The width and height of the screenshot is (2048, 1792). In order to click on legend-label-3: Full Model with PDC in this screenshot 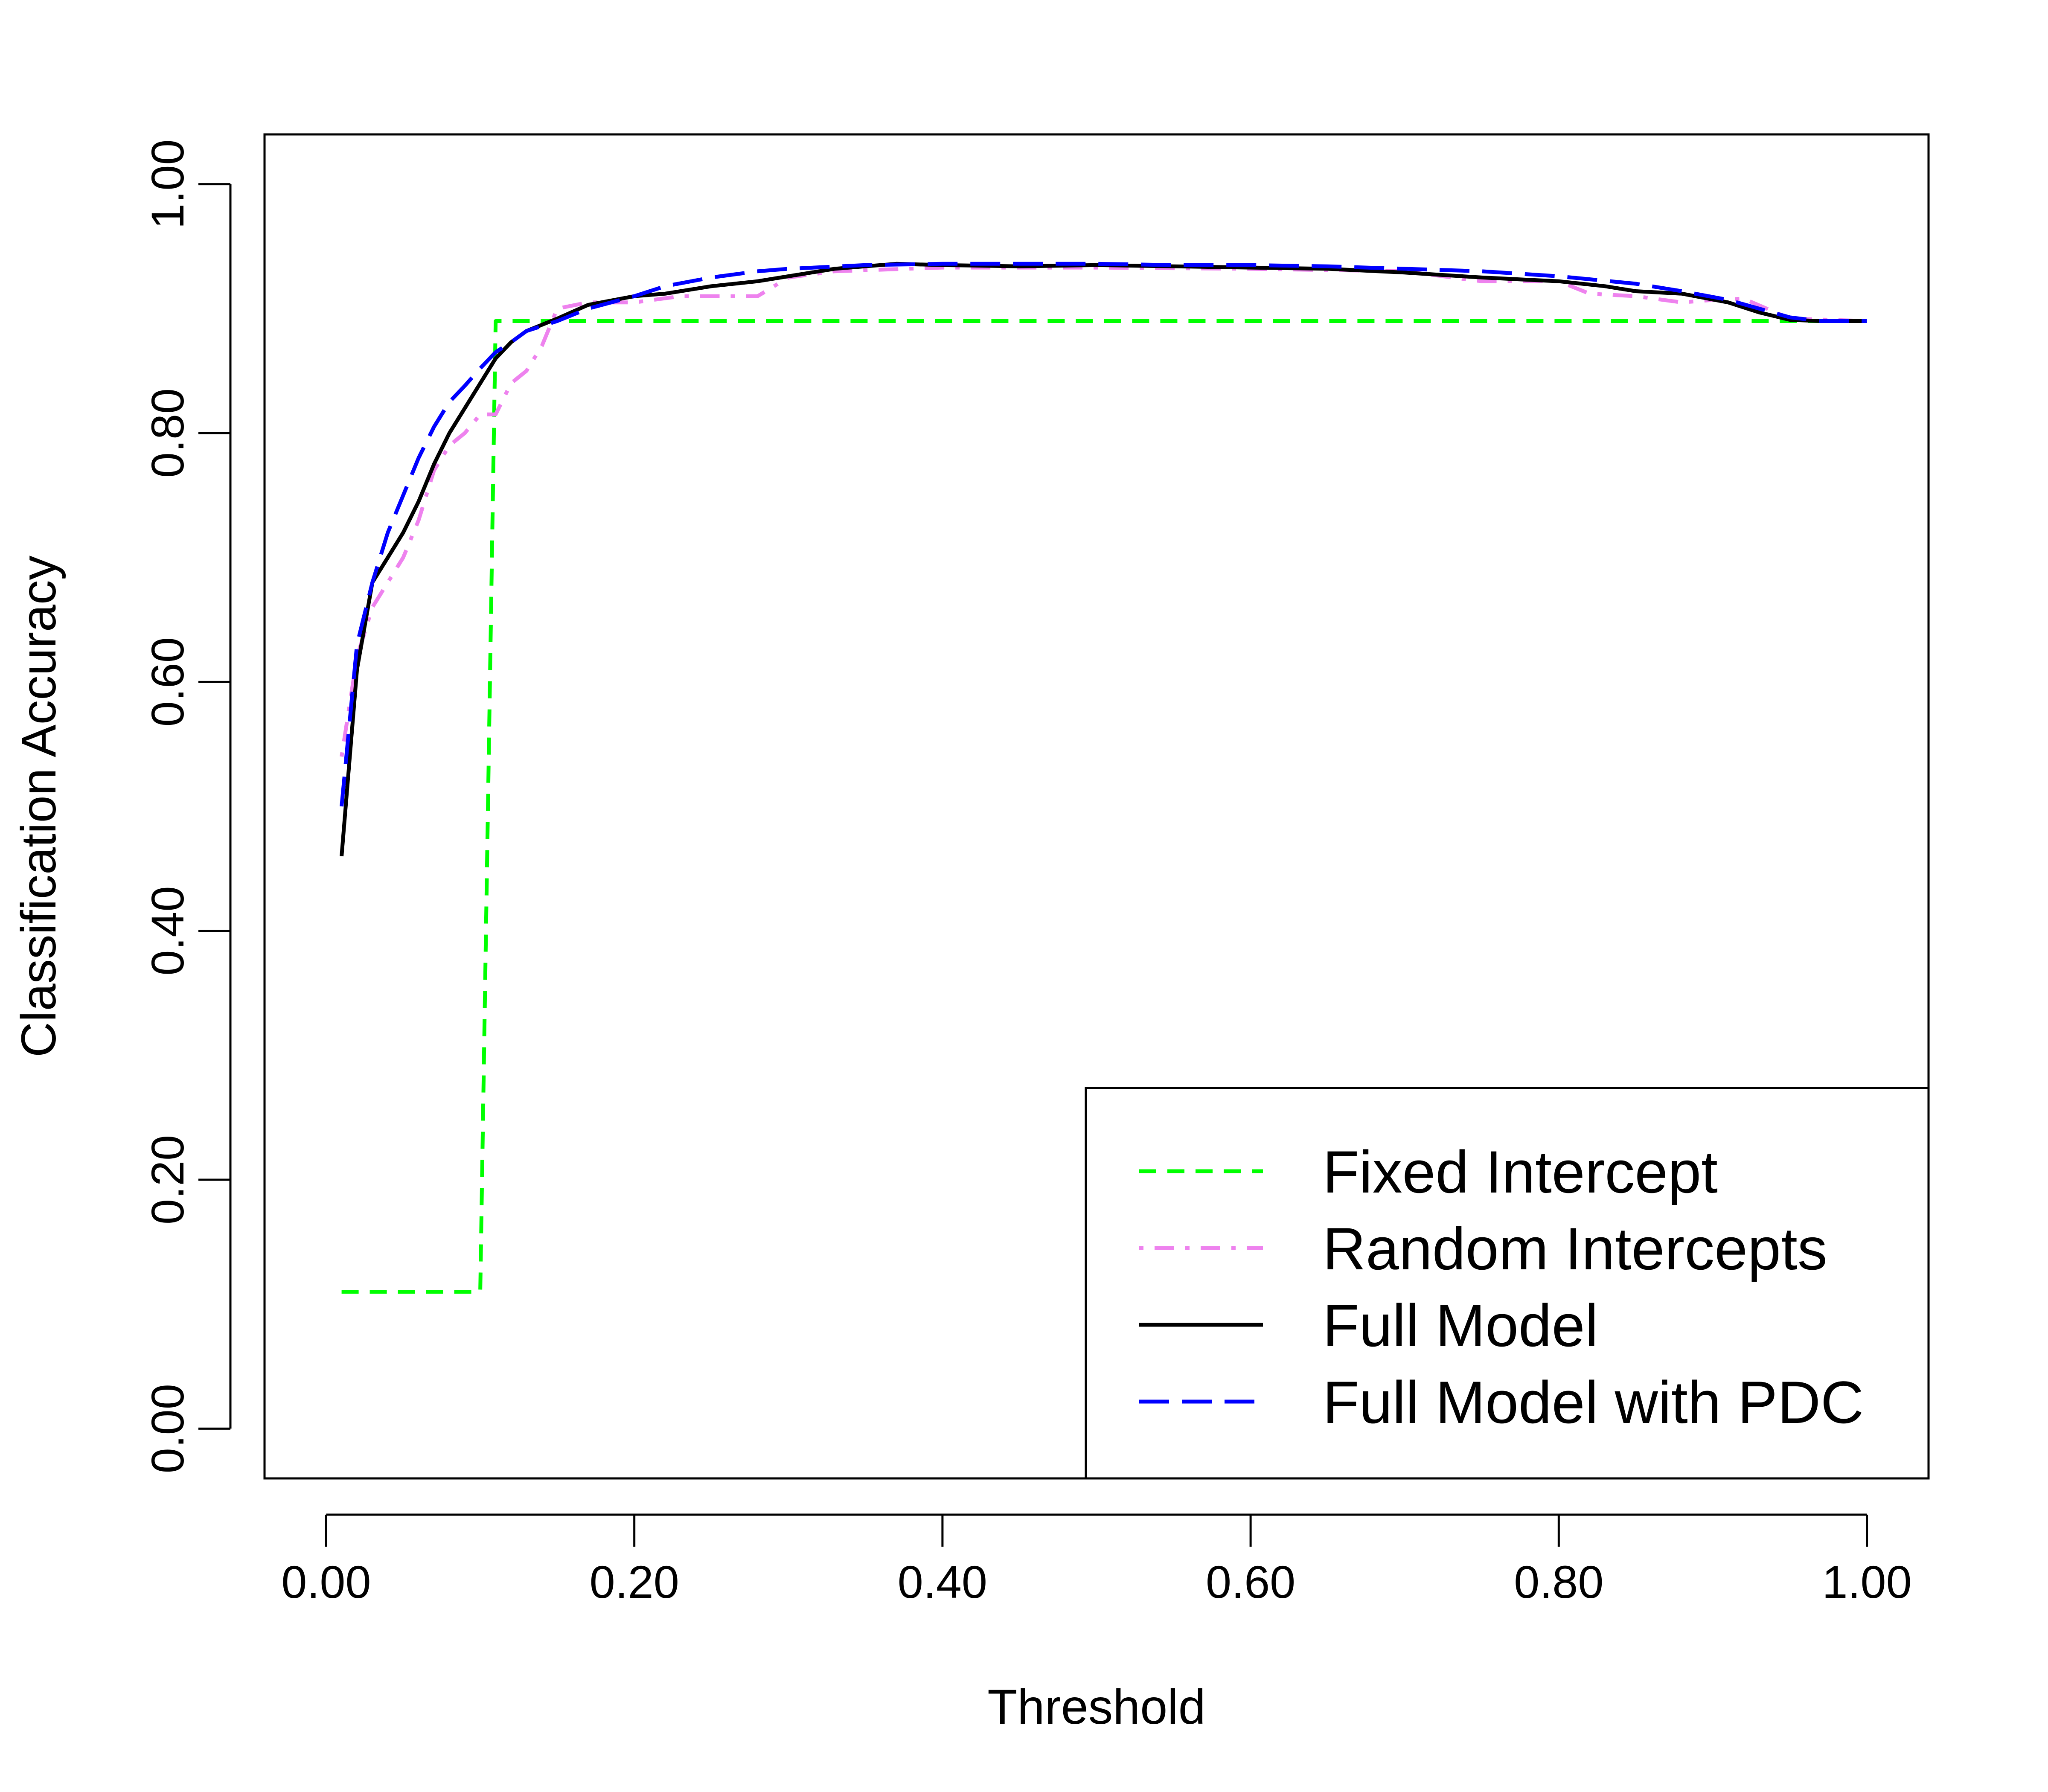, I will do `click(1593, 1402)`.